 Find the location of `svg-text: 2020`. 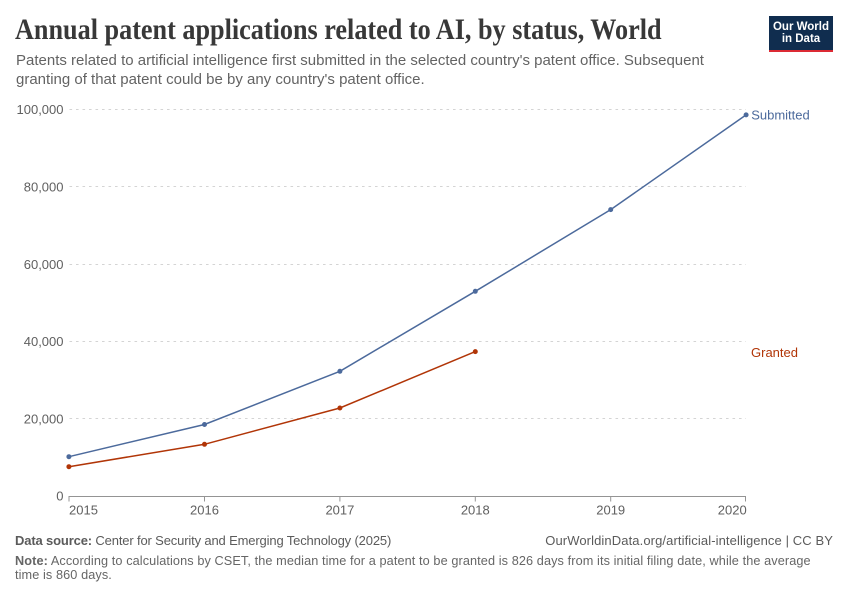

svg-text: 2020 is located at coordinates (732, 509).